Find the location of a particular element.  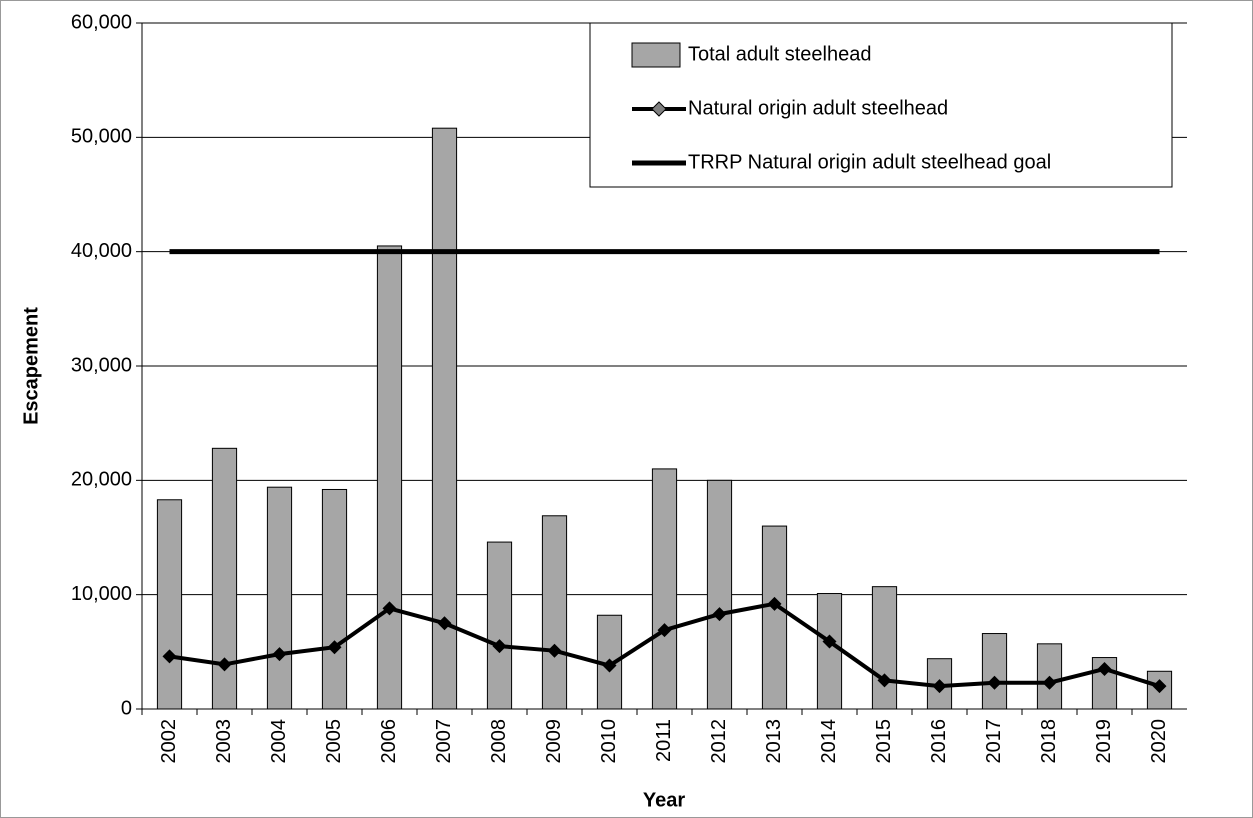

y-tick-label: 20,000 is located at coordinates (101, 480).